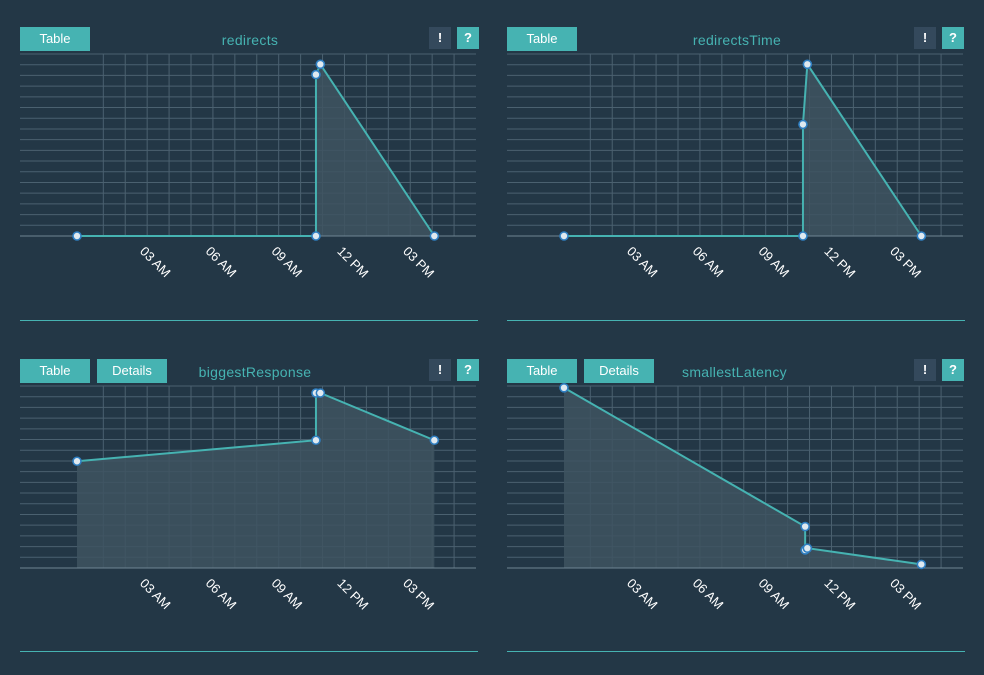 Image resolution: width=984 pixels, height=675 pixels. What do you see at coordinates (737, 40) in the screenshot?
I see `chart-title: redirectsTime` at bounding box center [737, 40].